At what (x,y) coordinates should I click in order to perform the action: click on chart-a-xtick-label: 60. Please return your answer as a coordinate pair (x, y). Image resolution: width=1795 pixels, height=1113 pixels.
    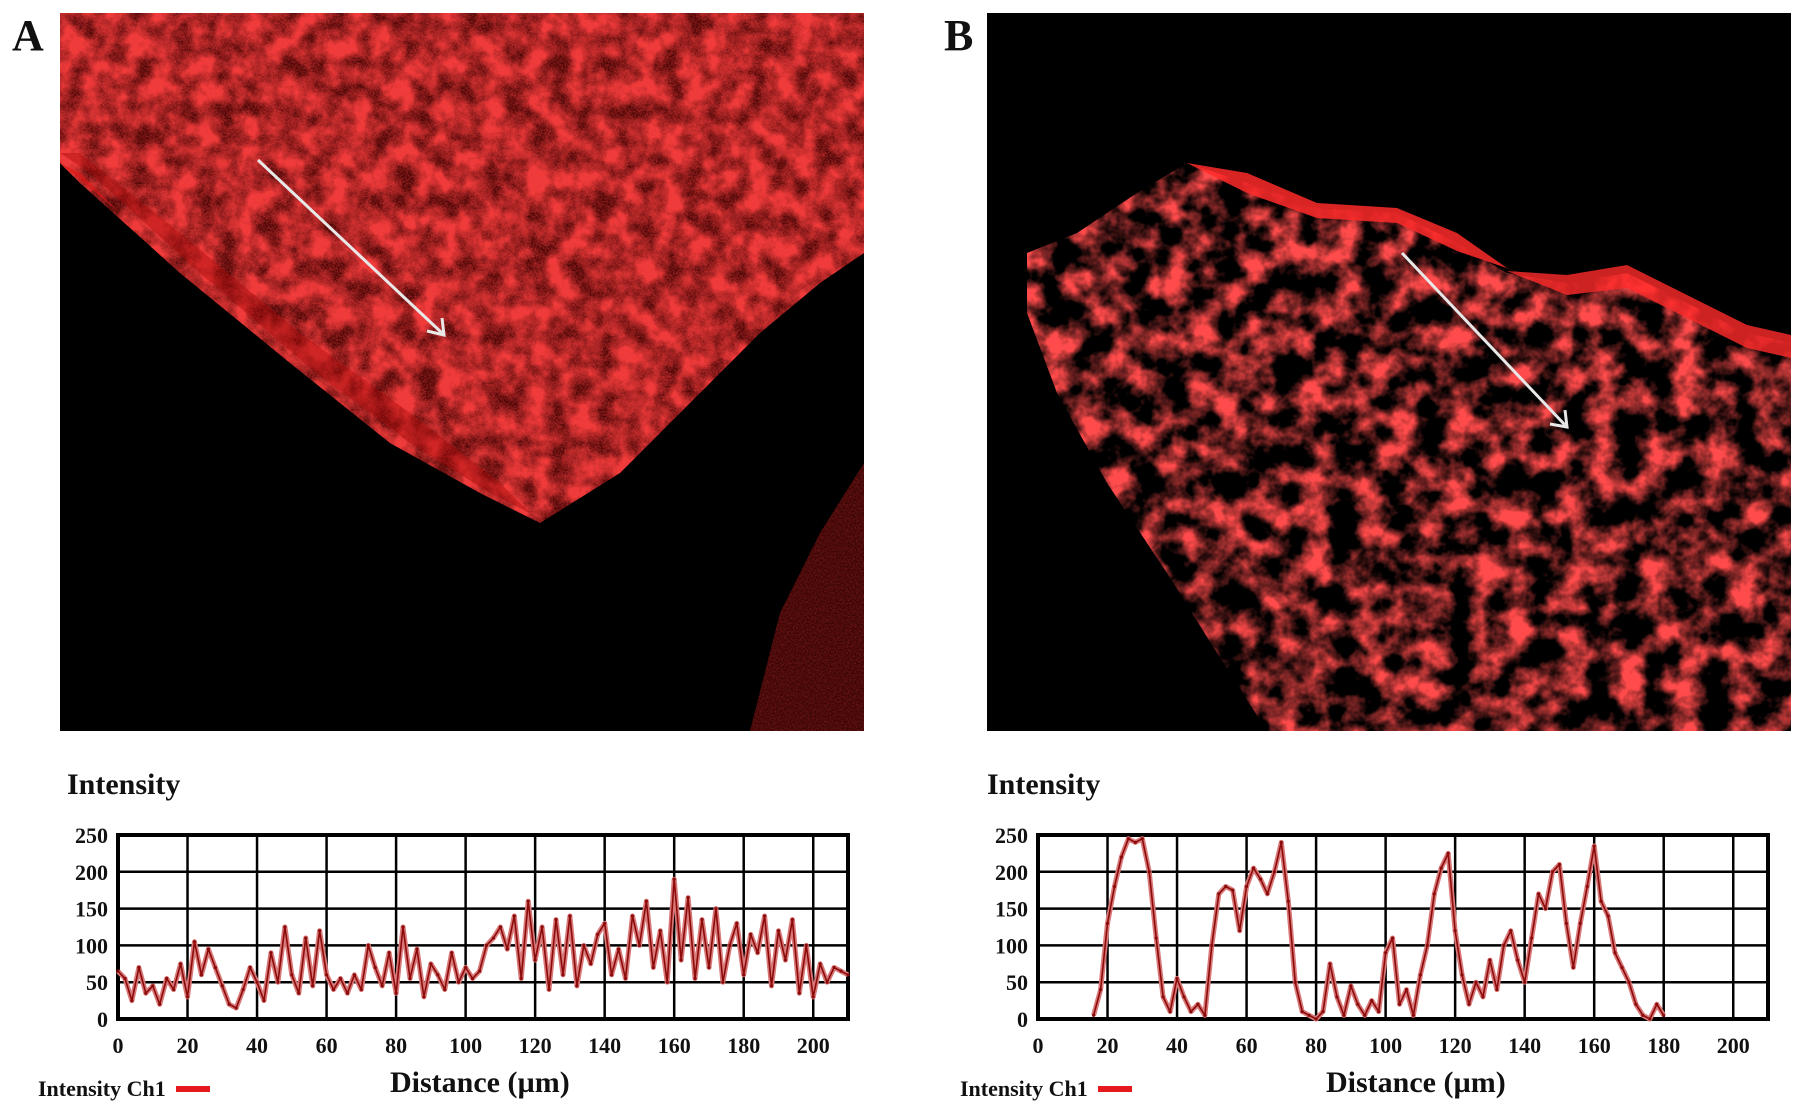
    Looking at the image, I should click on (327, 1045).